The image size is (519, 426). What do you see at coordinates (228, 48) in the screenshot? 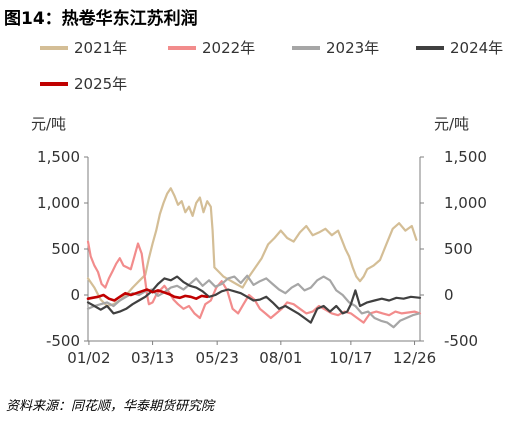
I see `legend-label-2022年: 2022年` at bounding box center [228, 48].